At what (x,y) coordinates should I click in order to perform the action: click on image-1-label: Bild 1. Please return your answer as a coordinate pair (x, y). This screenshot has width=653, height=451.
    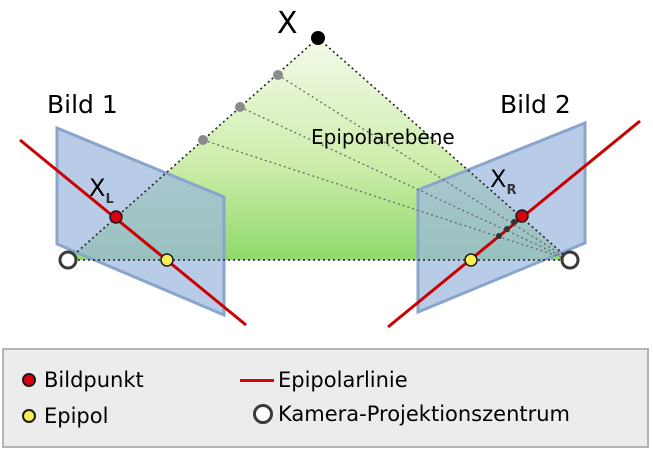
    Looking at the image, I should click on (82, 104).